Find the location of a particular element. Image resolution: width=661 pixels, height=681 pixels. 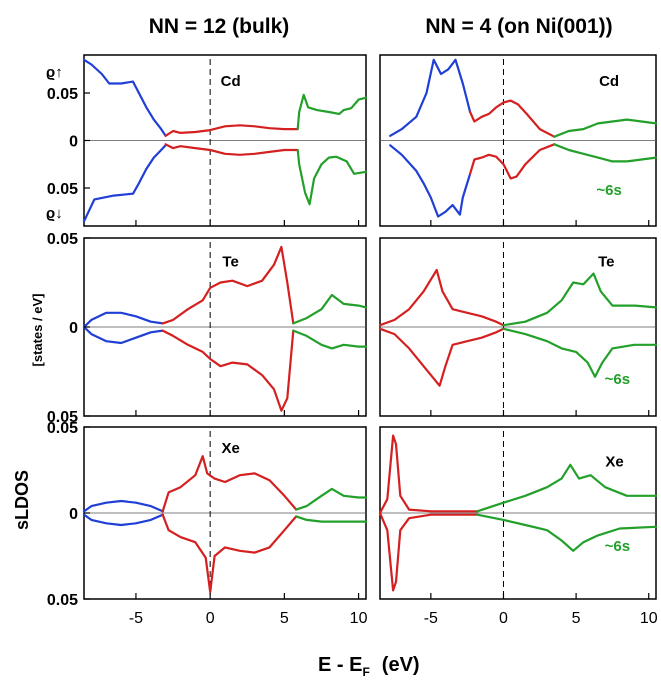

panel-NN12-Cd: Cd 0.05 0 0.05 is located at coordinates (207, 140).